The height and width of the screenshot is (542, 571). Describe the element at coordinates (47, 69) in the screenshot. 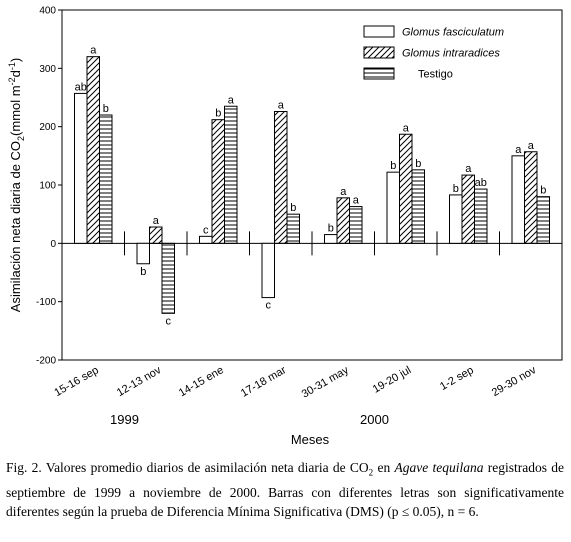

I see `y-tick-label: 300` at that location.